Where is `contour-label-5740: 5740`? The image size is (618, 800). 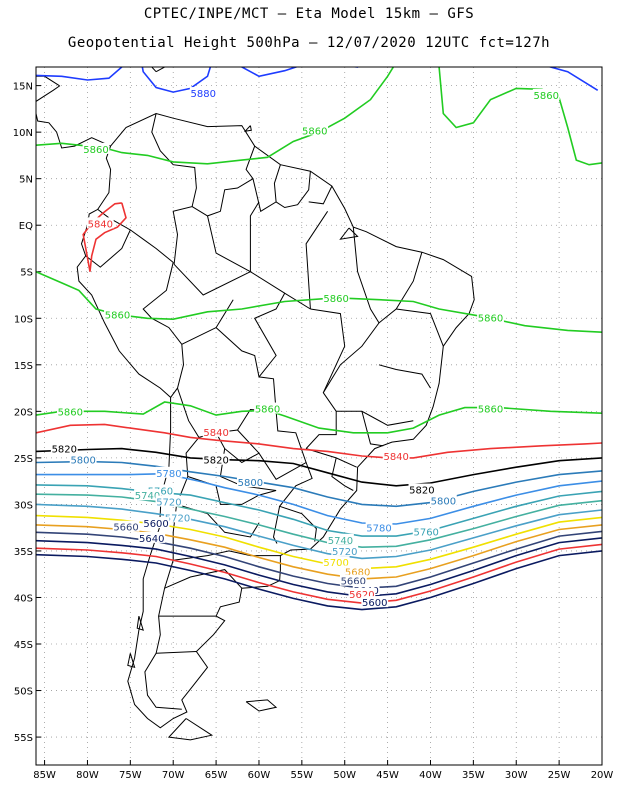
contour-label-5740: 5740 is located at coordinates (340, 541).